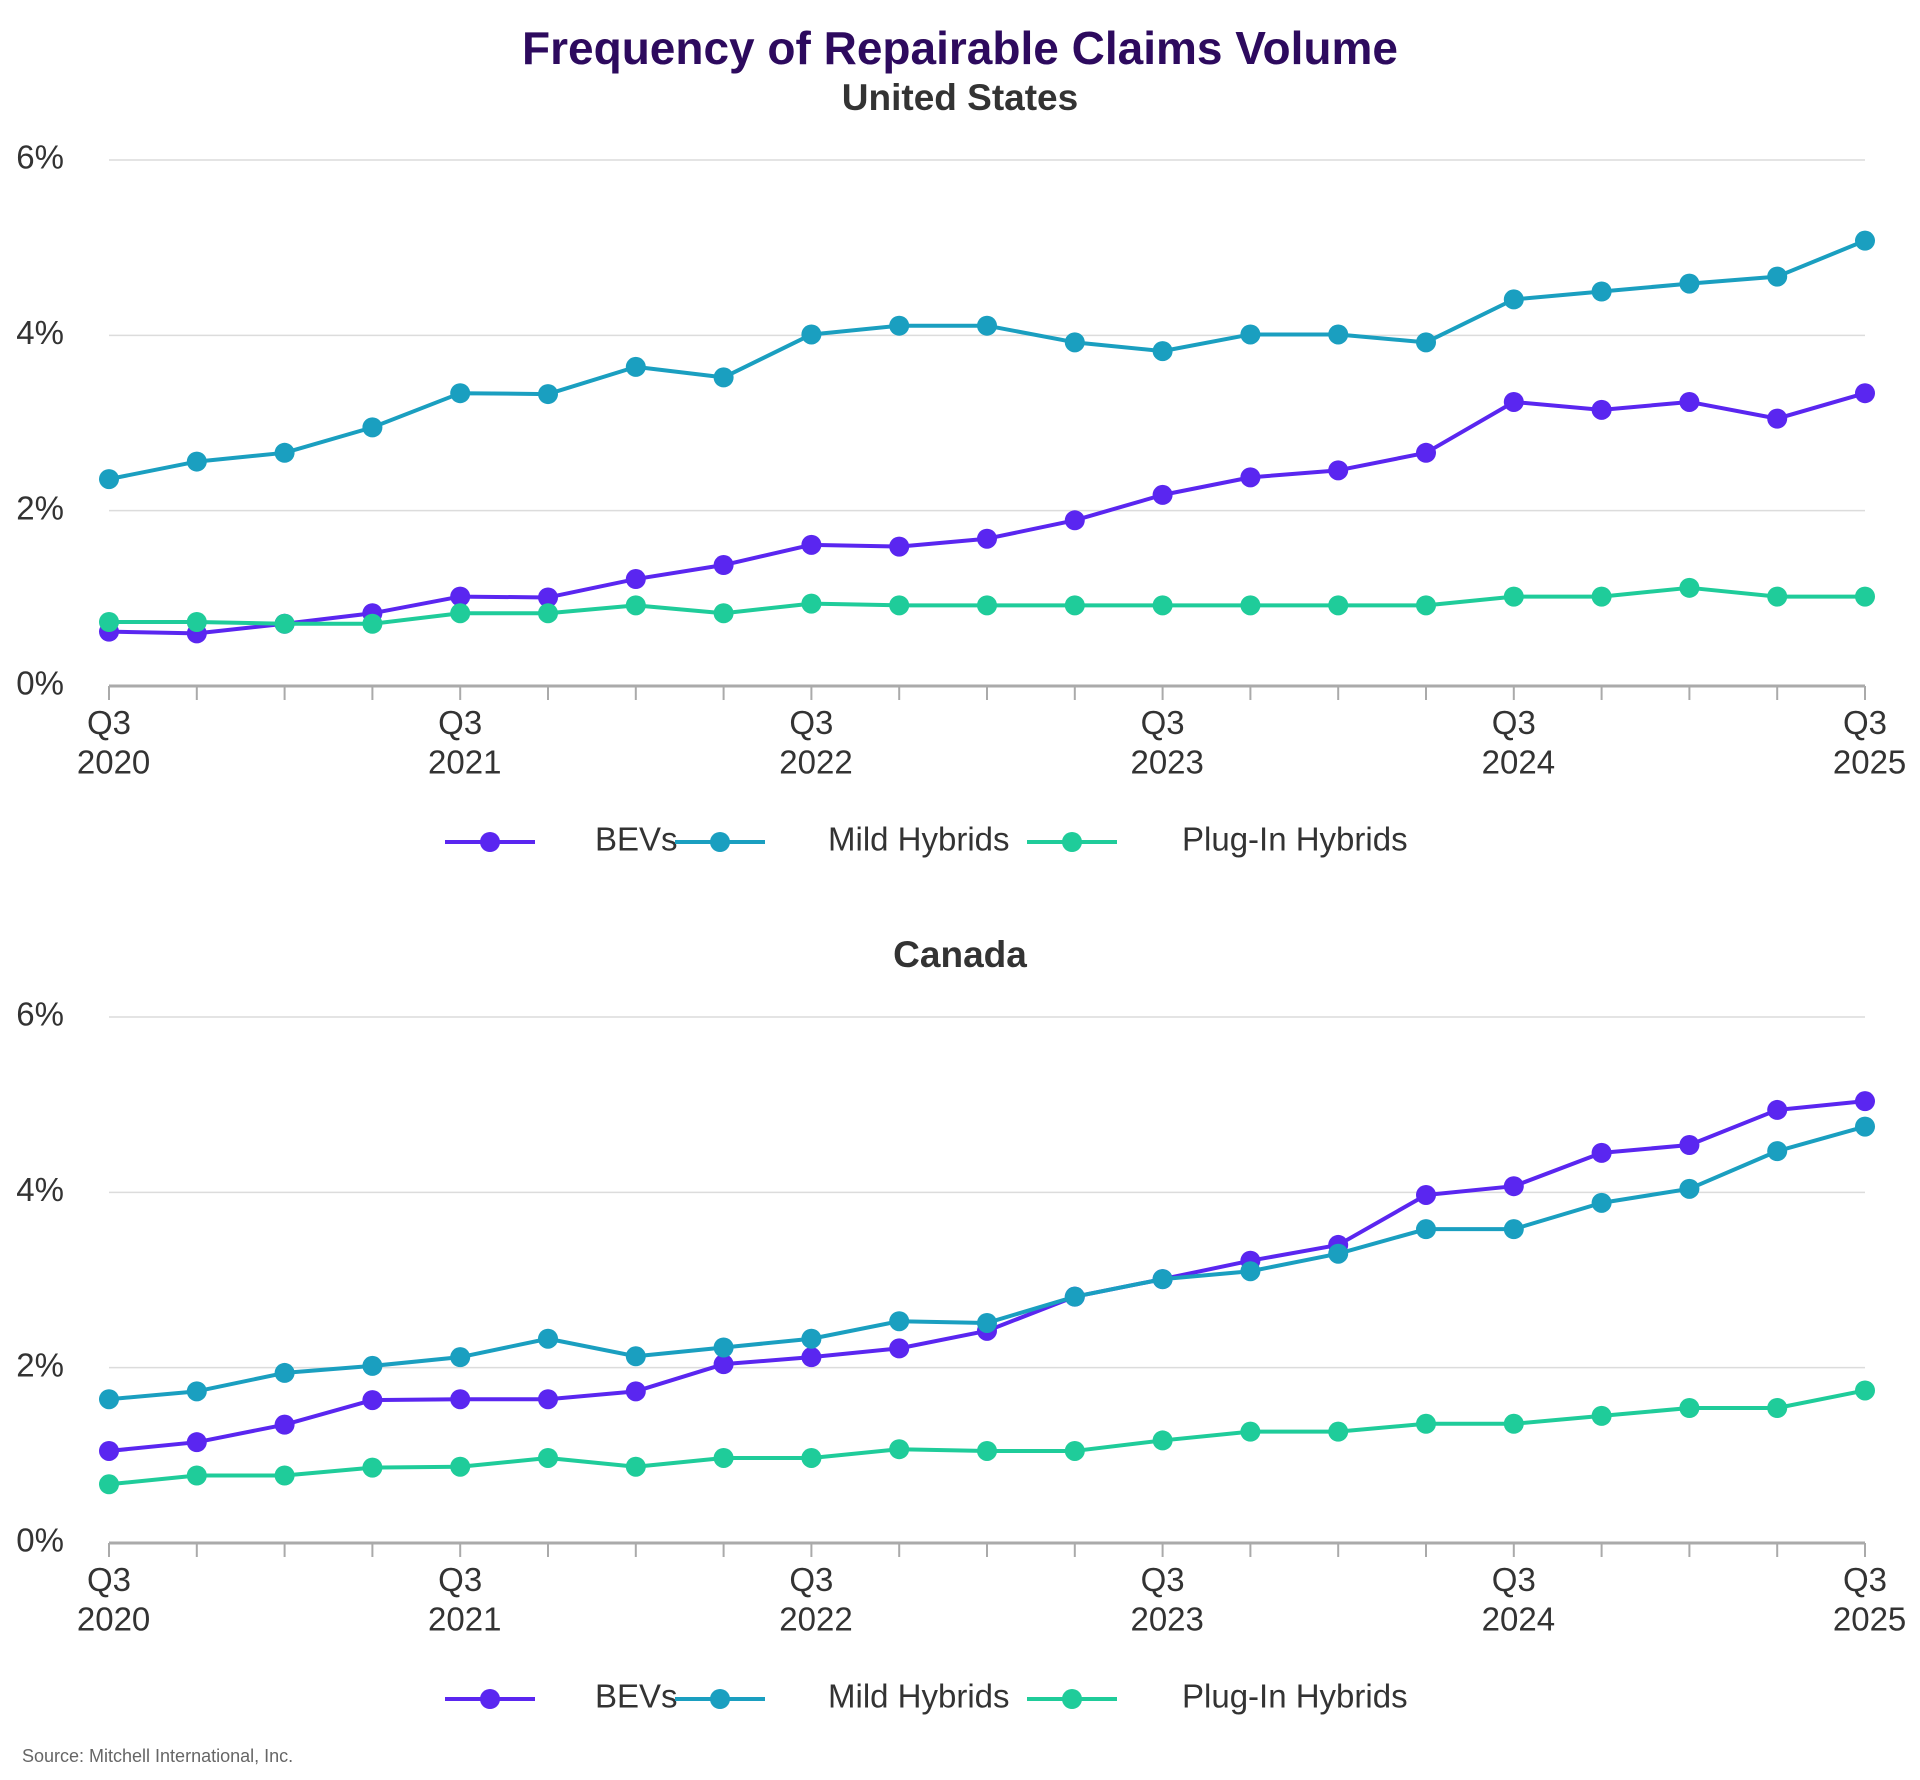 The width and height of the screenshot is (1920, 1780). Describe the element at coordinates (636, 1696) in the screenshot. I see `legend-label: BEVs` at that location.